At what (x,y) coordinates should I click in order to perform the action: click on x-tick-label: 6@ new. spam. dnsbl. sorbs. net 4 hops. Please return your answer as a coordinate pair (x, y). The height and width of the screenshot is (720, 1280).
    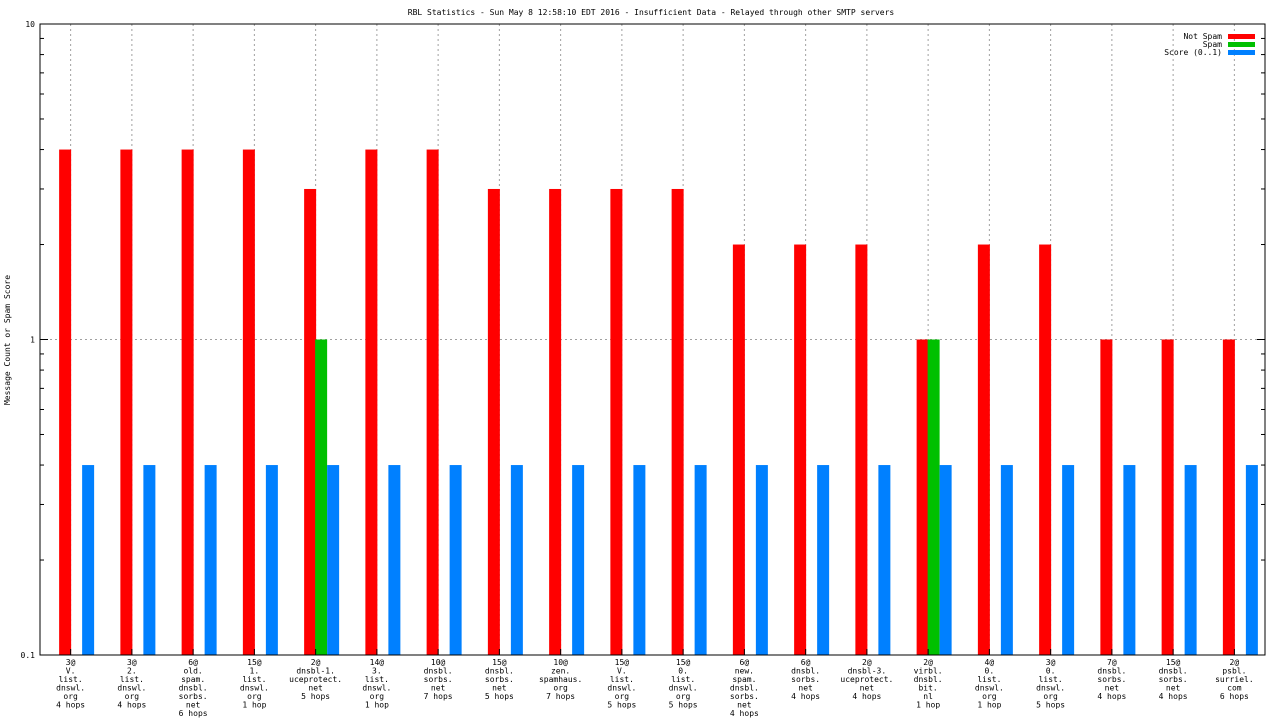
    Looking at the image, I should click on (744, 688).